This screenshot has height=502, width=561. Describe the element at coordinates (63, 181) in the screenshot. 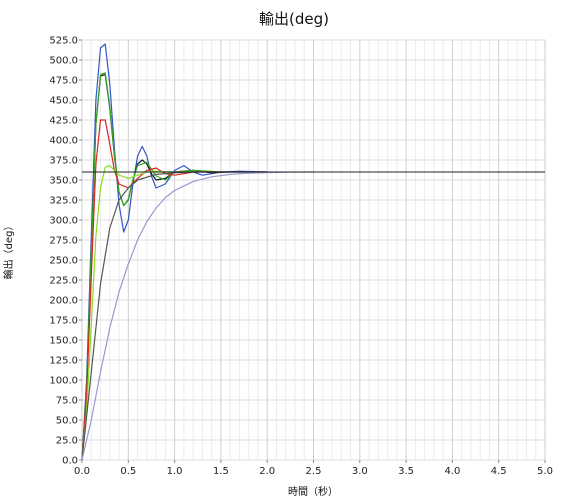

I see `y-tick-label: 350.0` at that location.